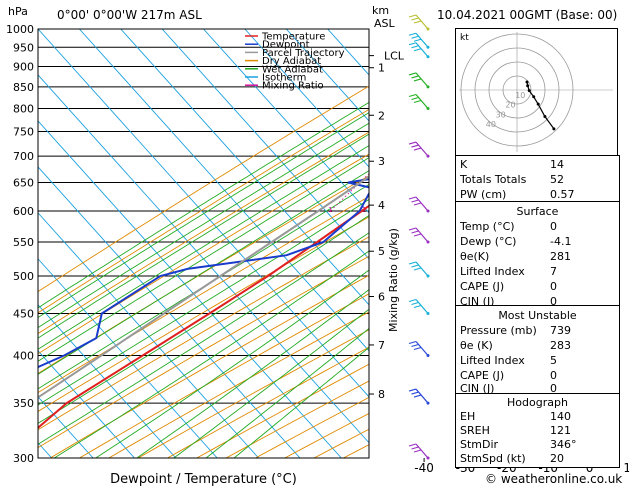 This screenshot has width=629, height=486. What do you see at coordinates (553, 375) in the screenshot?
I see `mu-cape-value: 0` at bounding box center [553, 375].